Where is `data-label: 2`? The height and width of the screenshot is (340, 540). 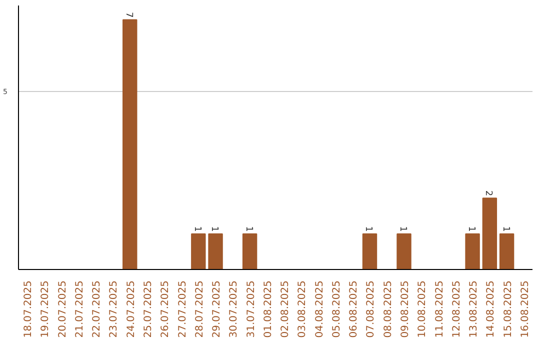 data-label: 2 is located at coordinates (488, 193).